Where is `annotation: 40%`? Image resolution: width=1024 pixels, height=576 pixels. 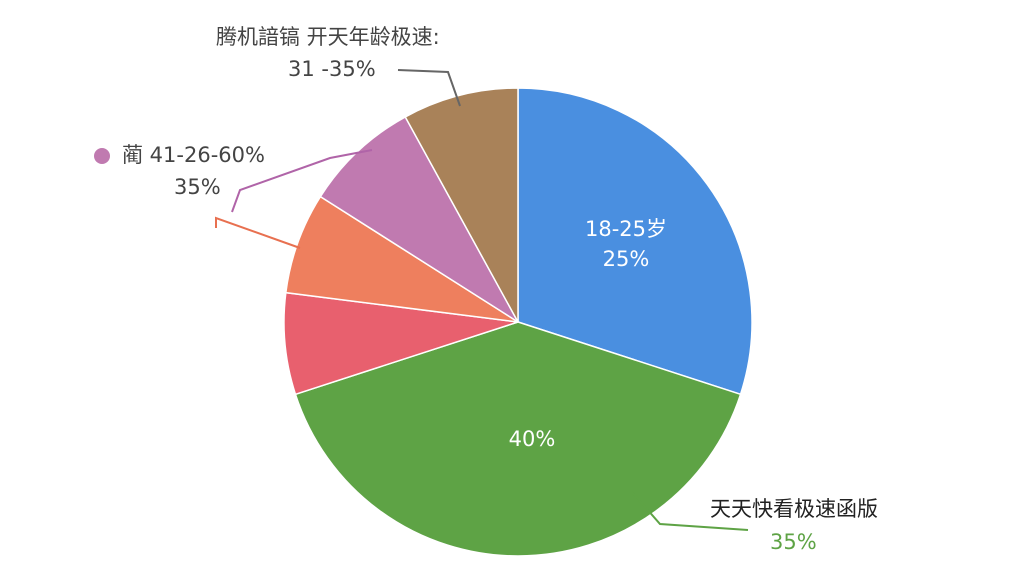
annotation: 40% is located at coordinates (532, 439).